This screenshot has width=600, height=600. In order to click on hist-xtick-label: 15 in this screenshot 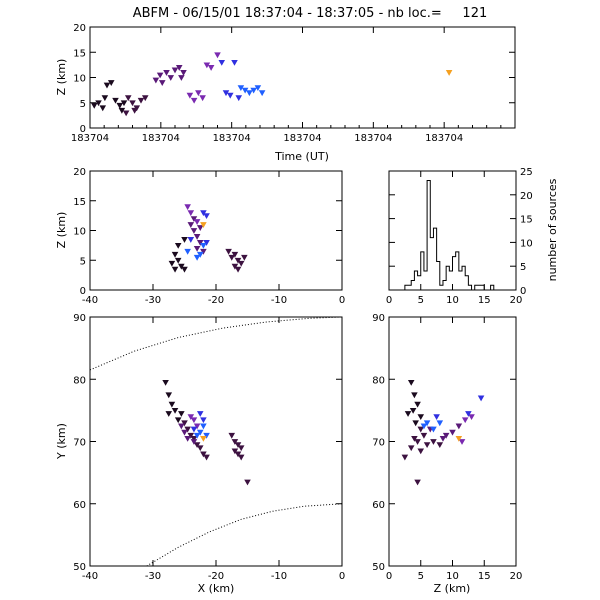, I will do `click(484, 300)`.